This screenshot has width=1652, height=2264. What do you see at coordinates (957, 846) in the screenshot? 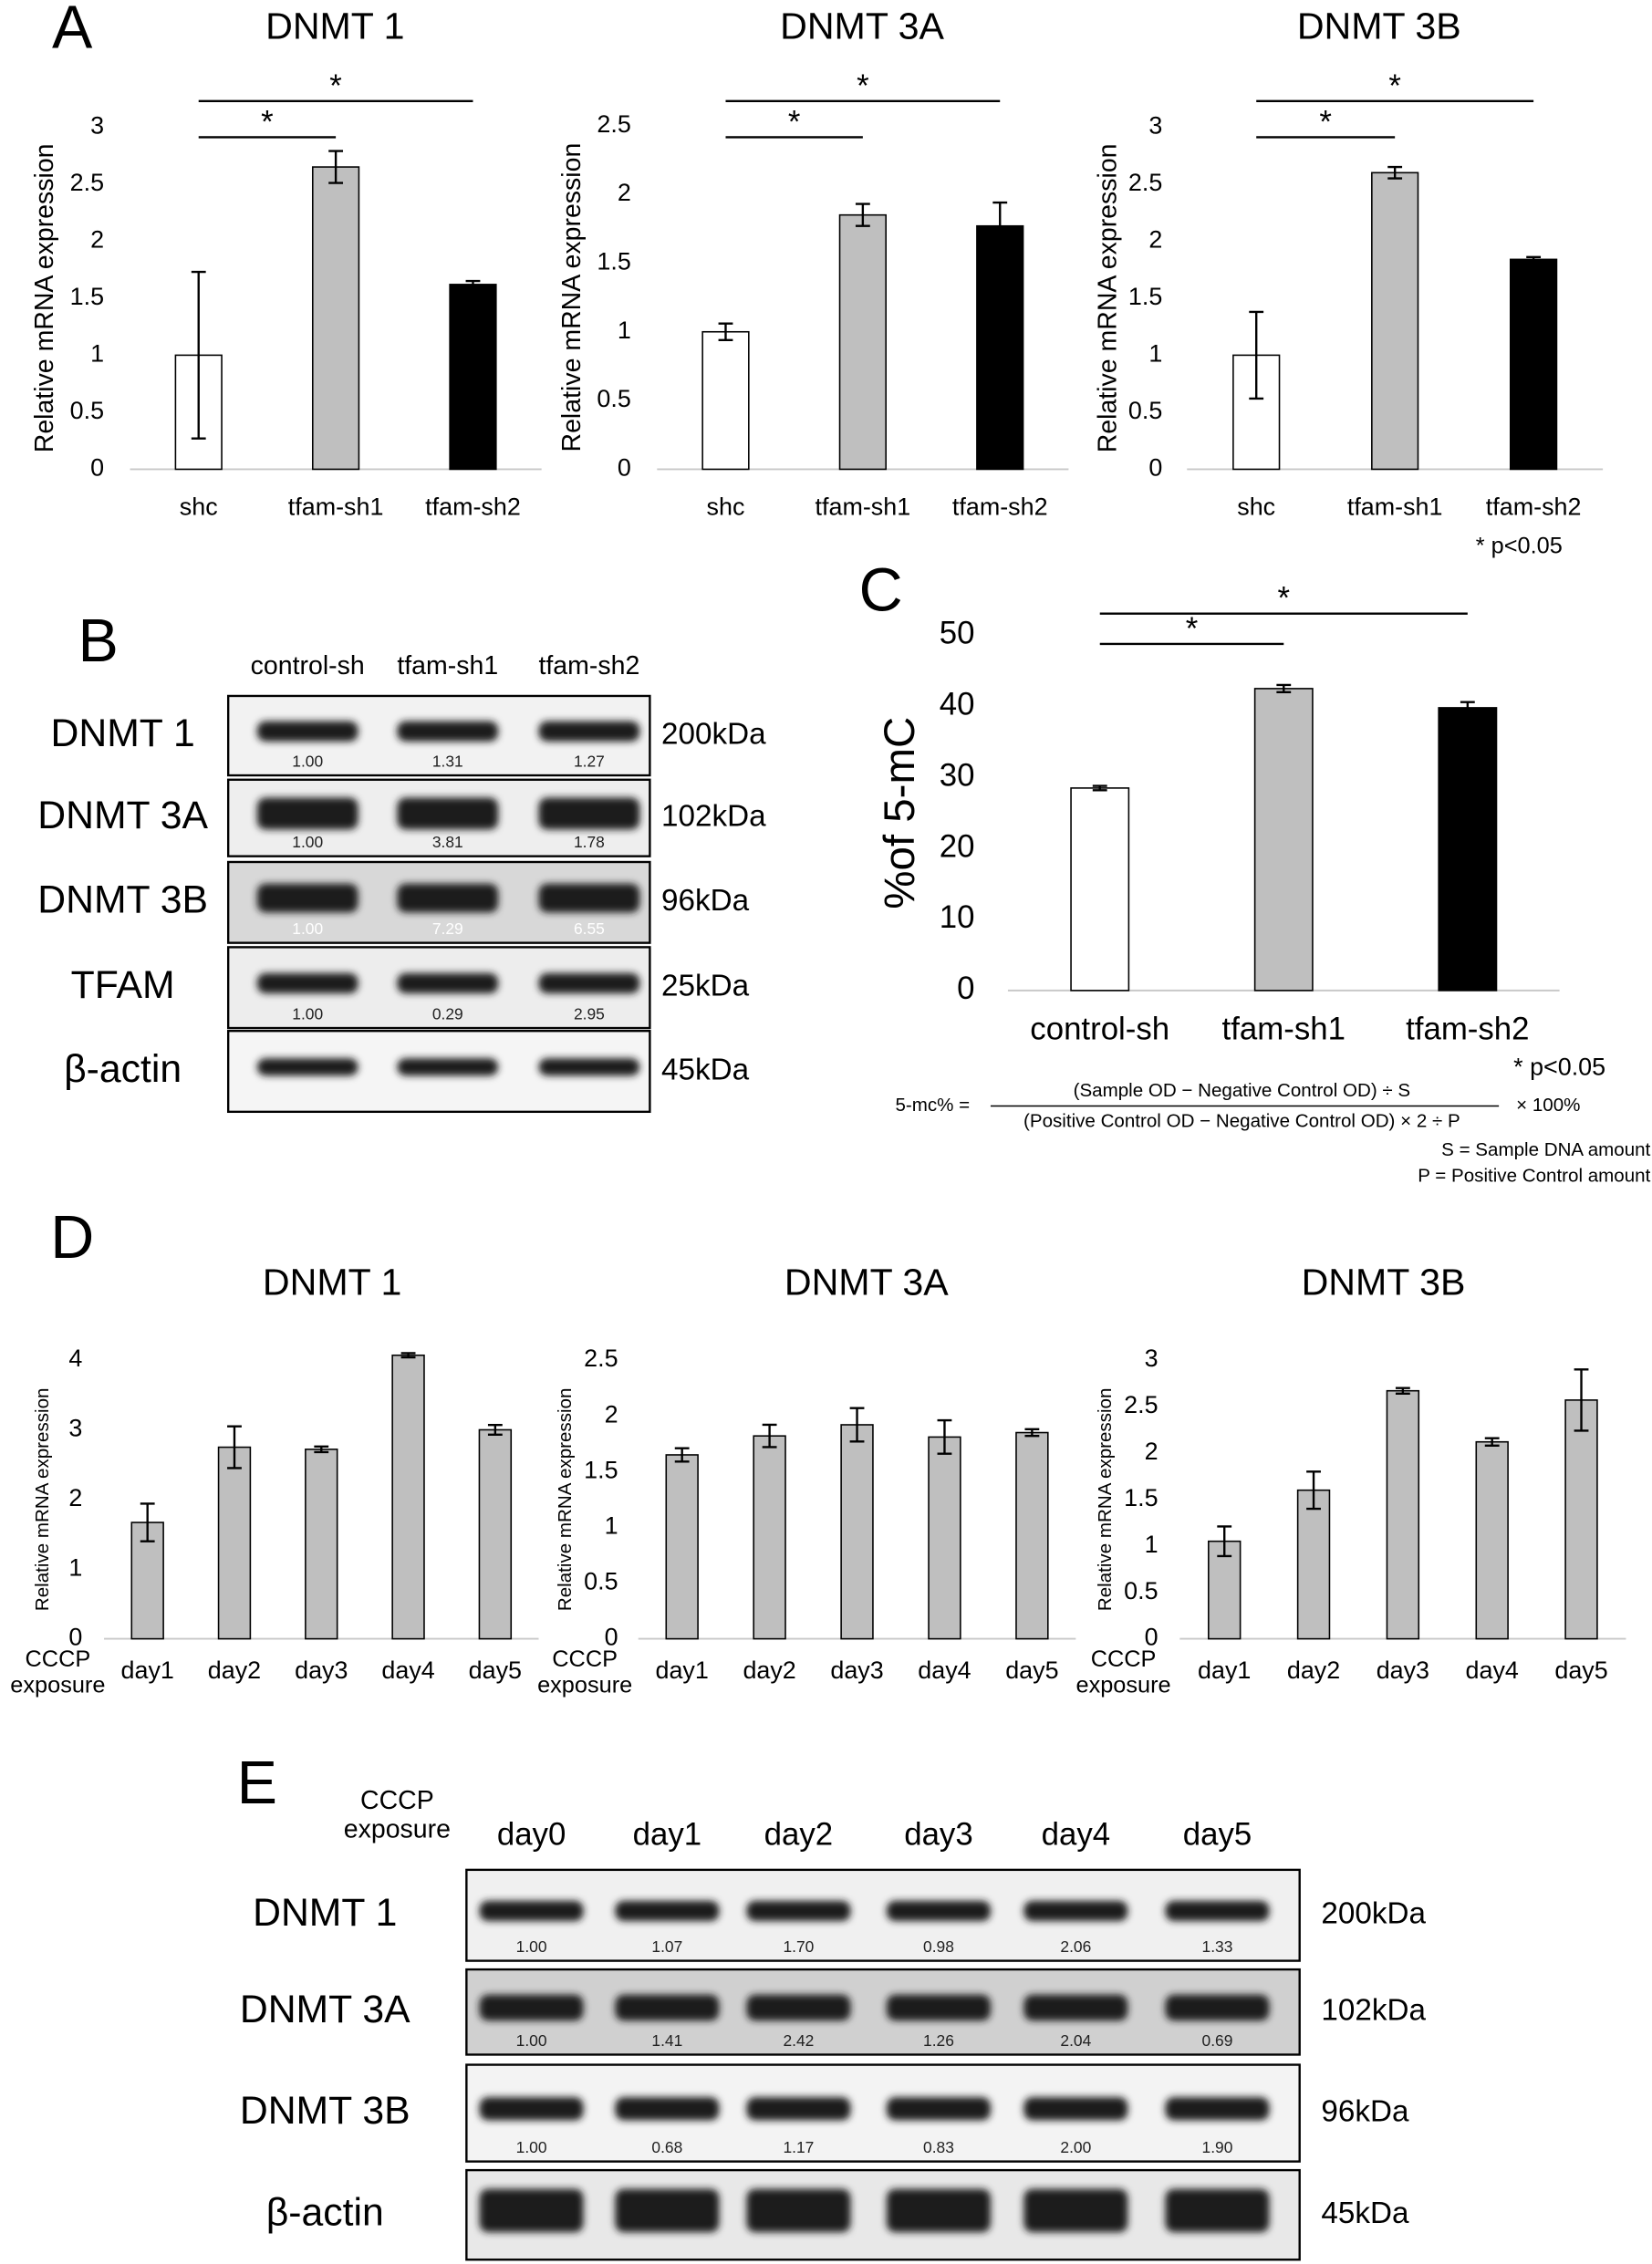
I see `y-tick-label: 20` at bounding box center [957, 846].